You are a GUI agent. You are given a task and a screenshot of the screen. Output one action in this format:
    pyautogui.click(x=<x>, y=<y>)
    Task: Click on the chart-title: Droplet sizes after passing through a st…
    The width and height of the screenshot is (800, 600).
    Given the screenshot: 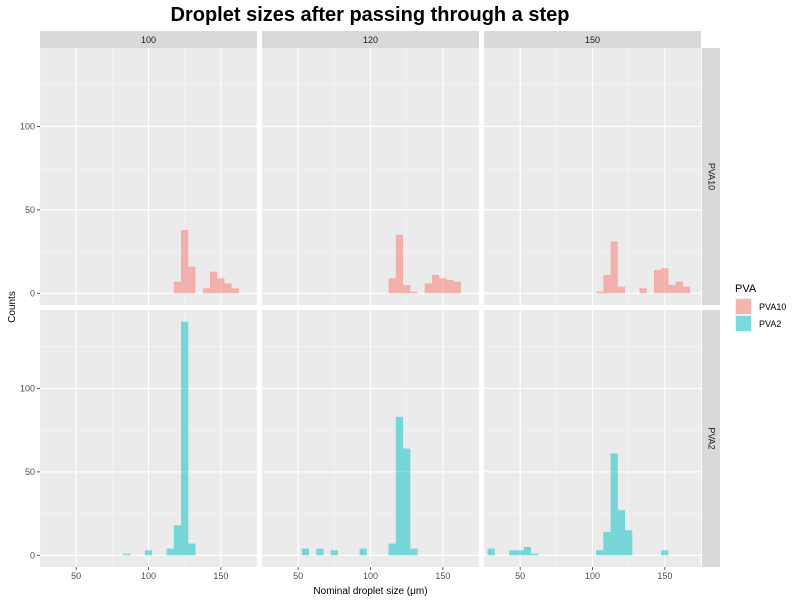 What is the action you would take?
    pyautogui.click(x=370, y=15)
    